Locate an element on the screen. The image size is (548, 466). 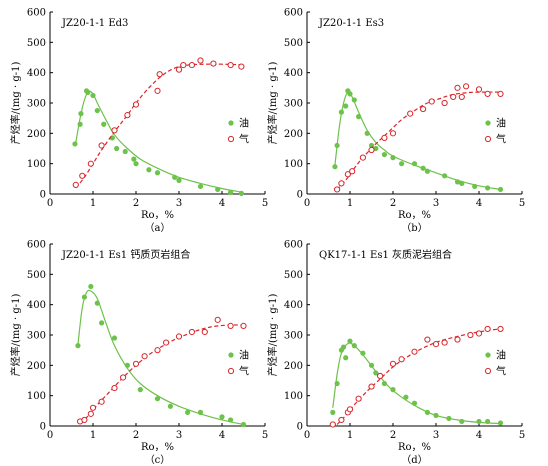
y-tick-label: 0 is located at coordinates (43, 427).